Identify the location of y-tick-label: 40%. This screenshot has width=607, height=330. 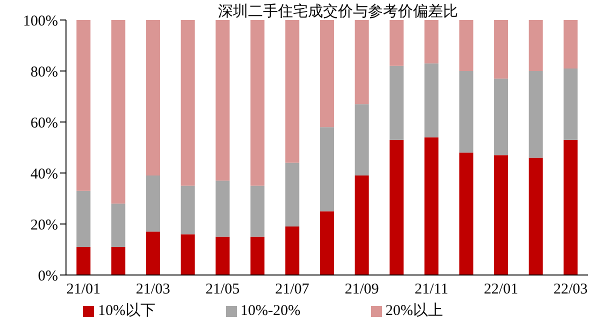
(44, 174).